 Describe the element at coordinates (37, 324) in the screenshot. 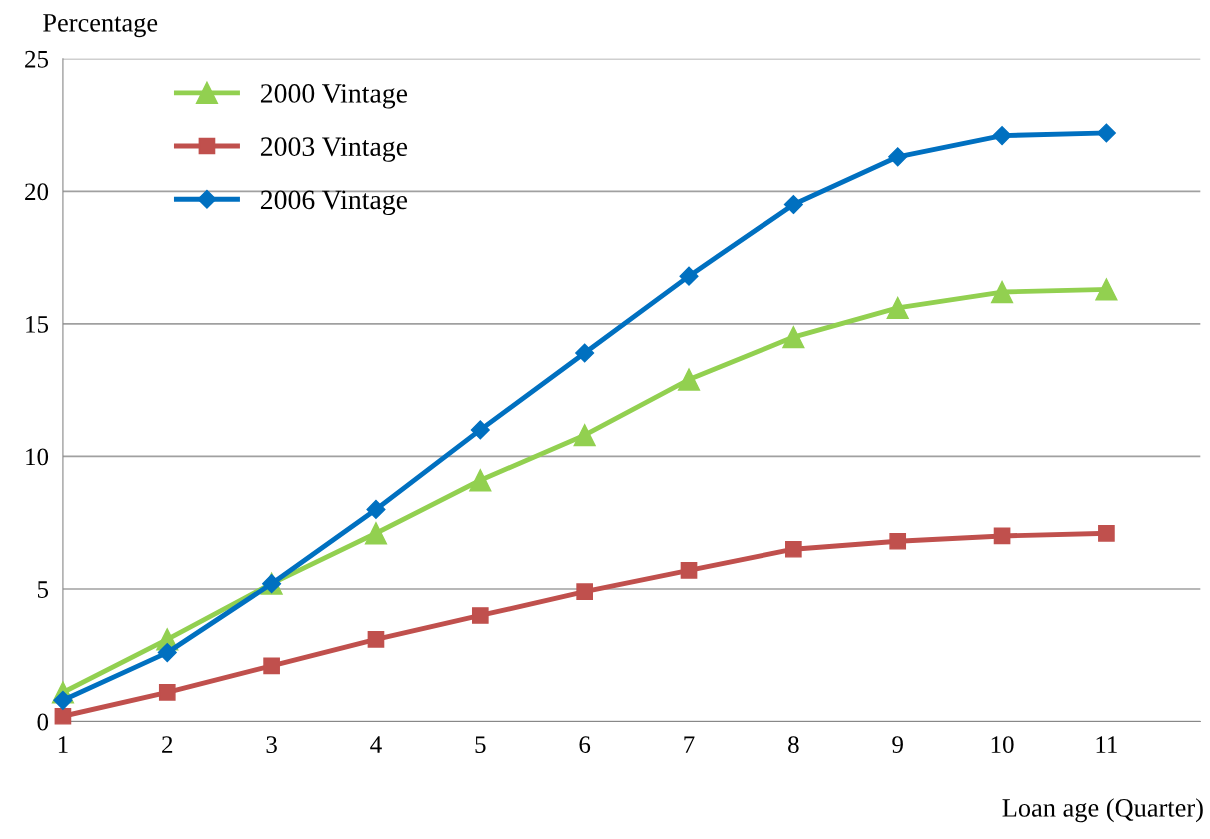

I see `y-tick-label: 15` at that location.